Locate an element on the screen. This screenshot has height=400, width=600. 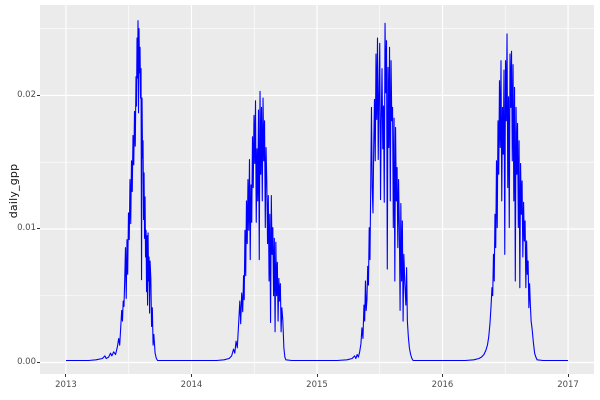
y-axis-title: daily_gpp is located at coordinates (13, 191).